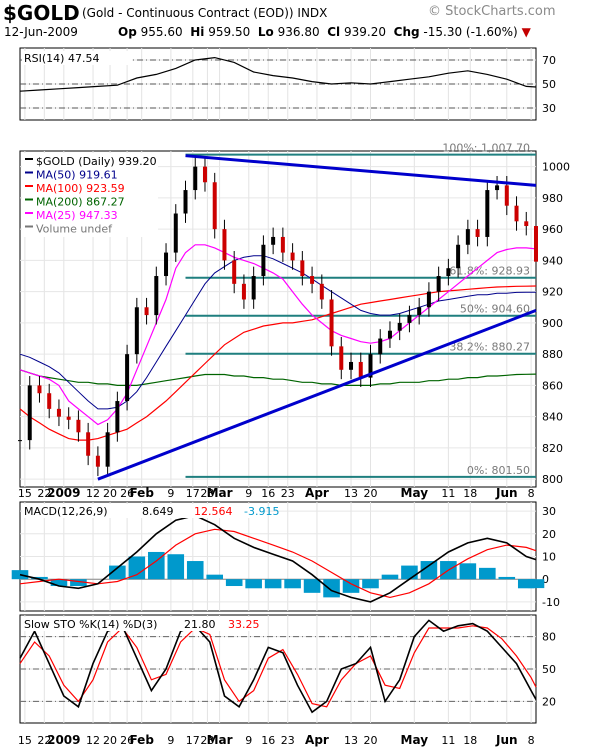 This screenshot has height=751, width=593. What do you see at coordinates (552, 417) in the screenshot?
I see `price-ytick-label: 840` at bounding box center [552, 417].